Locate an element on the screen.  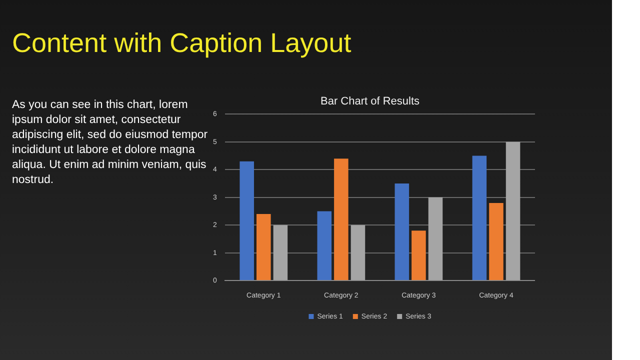
text: Content with Caption Layout is located at coordinates (182, 43).